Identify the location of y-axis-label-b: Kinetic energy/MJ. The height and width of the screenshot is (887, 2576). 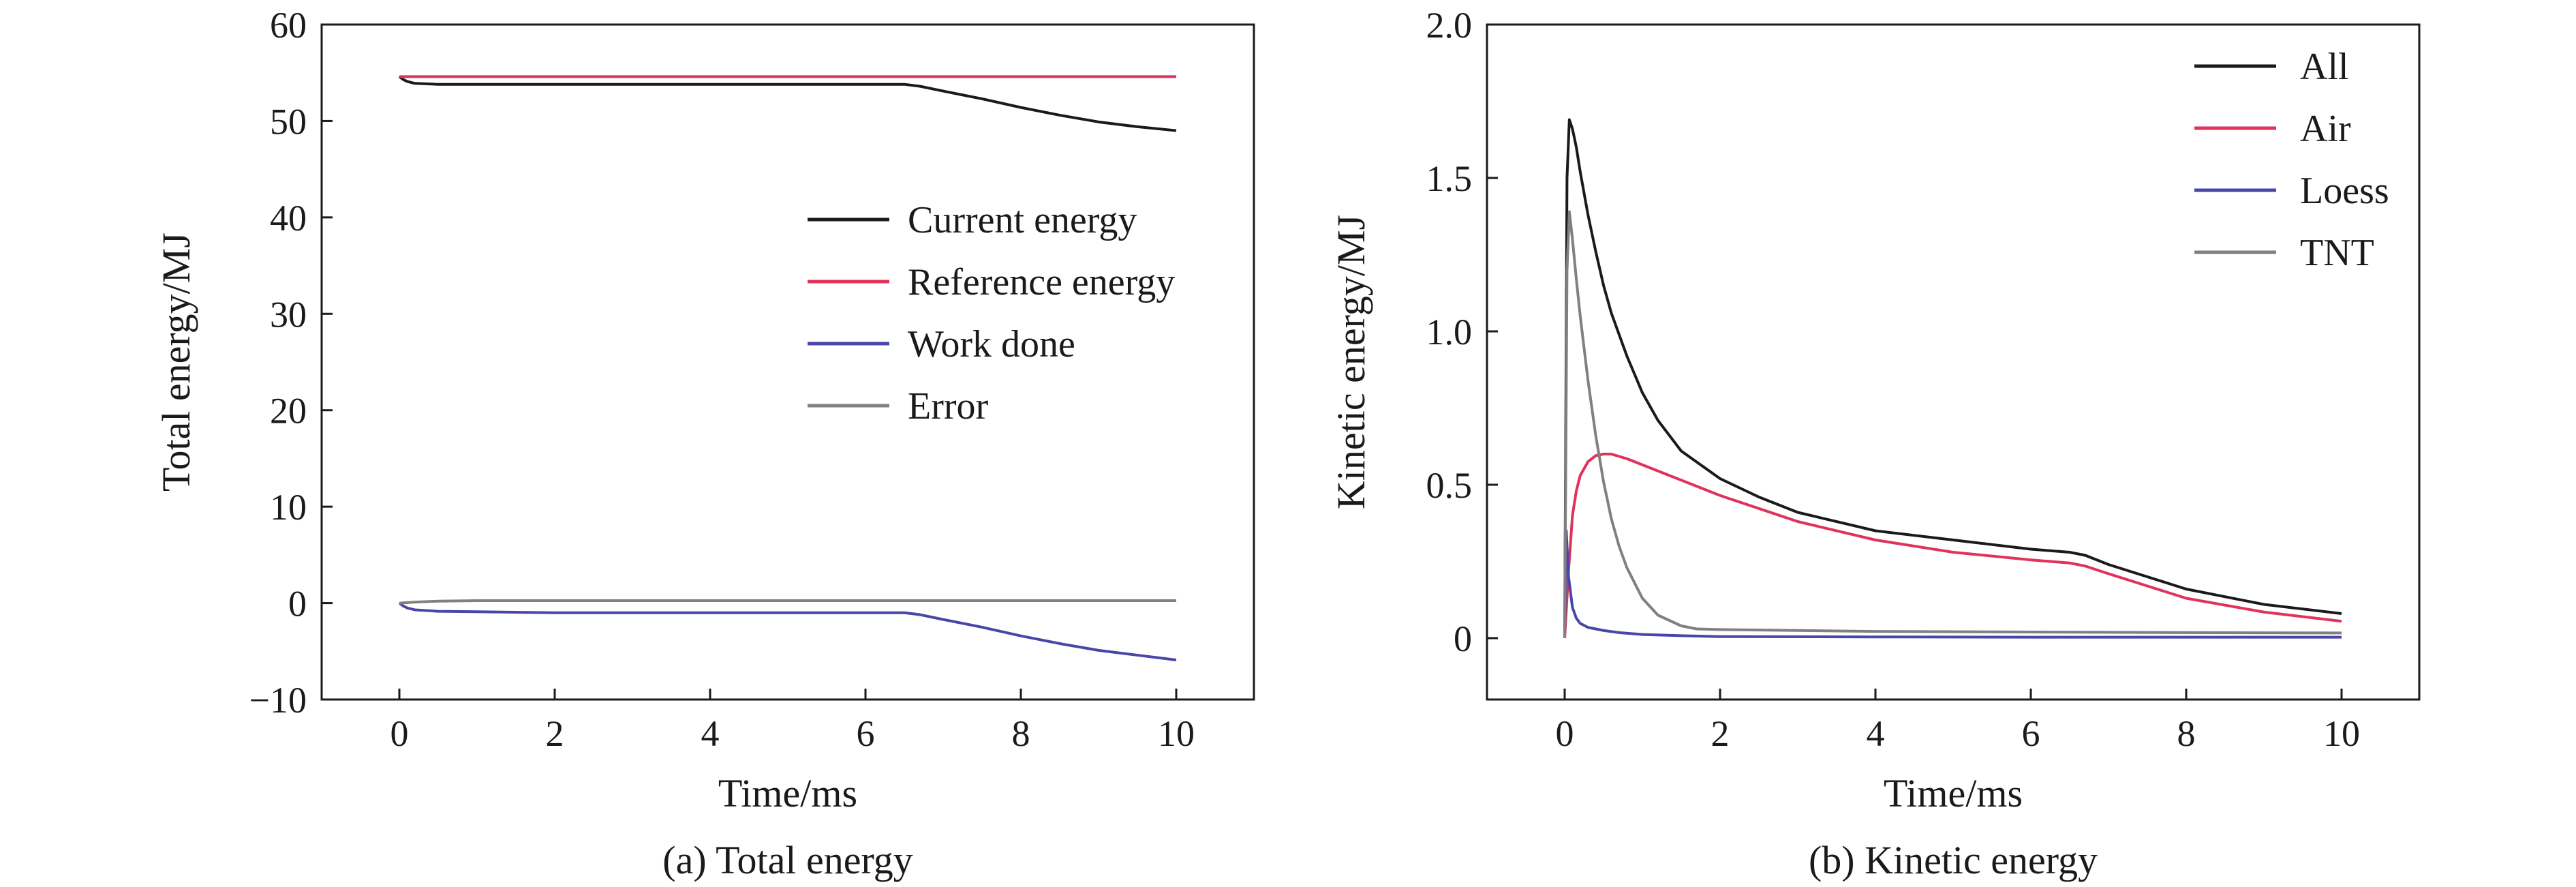
(1351, 362).